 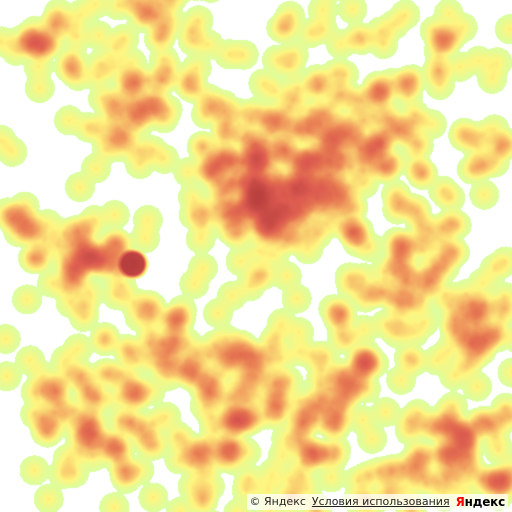 I want to click on map-attribution: © Яндекс Условия использования Яндекс, so click(x=377, y=502).